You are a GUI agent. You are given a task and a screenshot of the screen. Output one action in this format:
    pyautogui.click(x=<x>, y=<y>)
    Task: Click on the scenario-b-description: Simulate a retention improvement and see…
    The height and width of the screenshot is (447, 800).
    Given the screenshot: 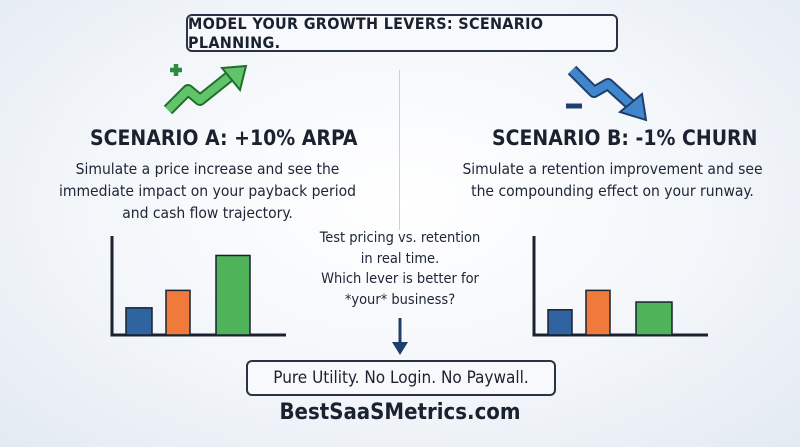 What is the action you would take?
    pyautogui.click(x=612, y=180)
    